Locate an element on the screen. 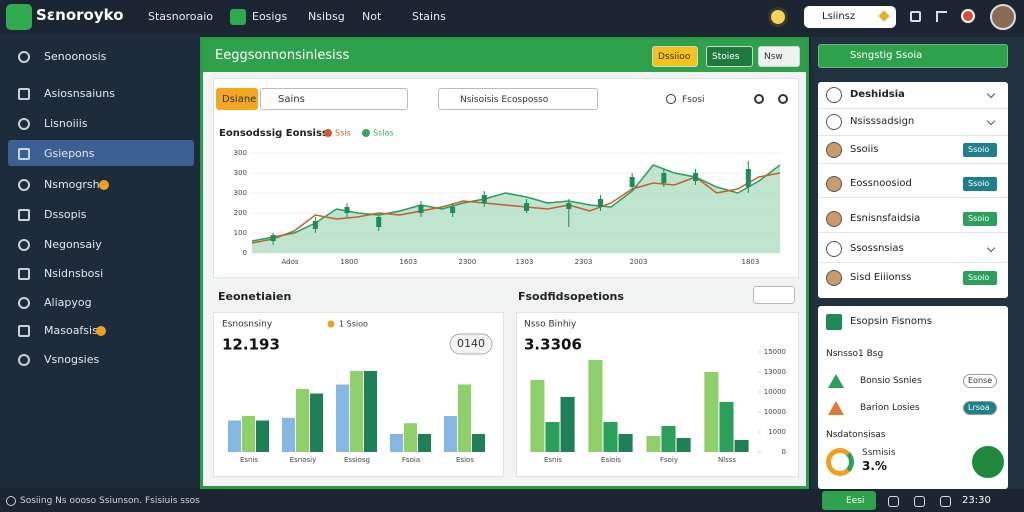 Image resolution: width=1024 pixels, height=512 pixels. nav-label: Vsnogsies is located at coordinates (72, 359).